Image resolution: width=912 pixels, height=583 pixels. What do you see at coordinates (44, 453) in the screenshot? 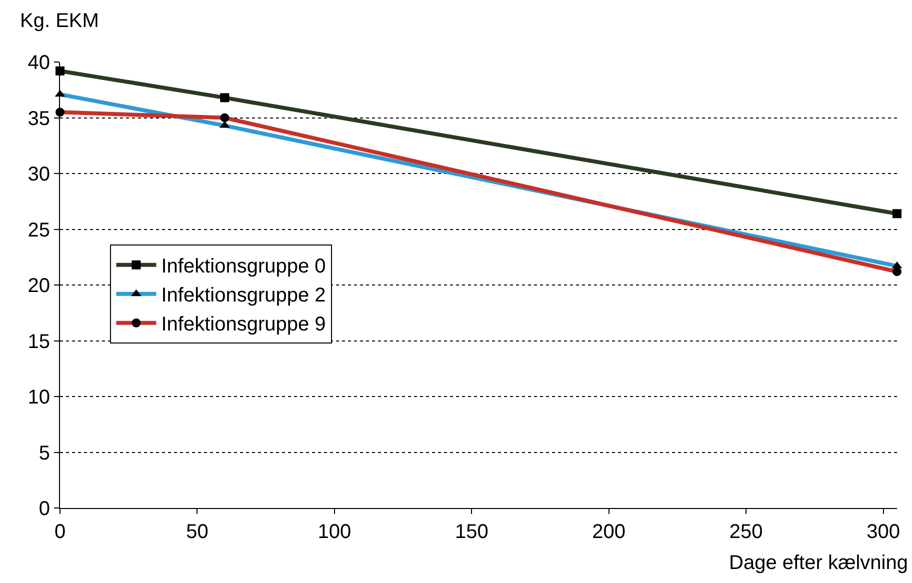
I see `y-tick-label: 5` at bounding box center [44, 453].